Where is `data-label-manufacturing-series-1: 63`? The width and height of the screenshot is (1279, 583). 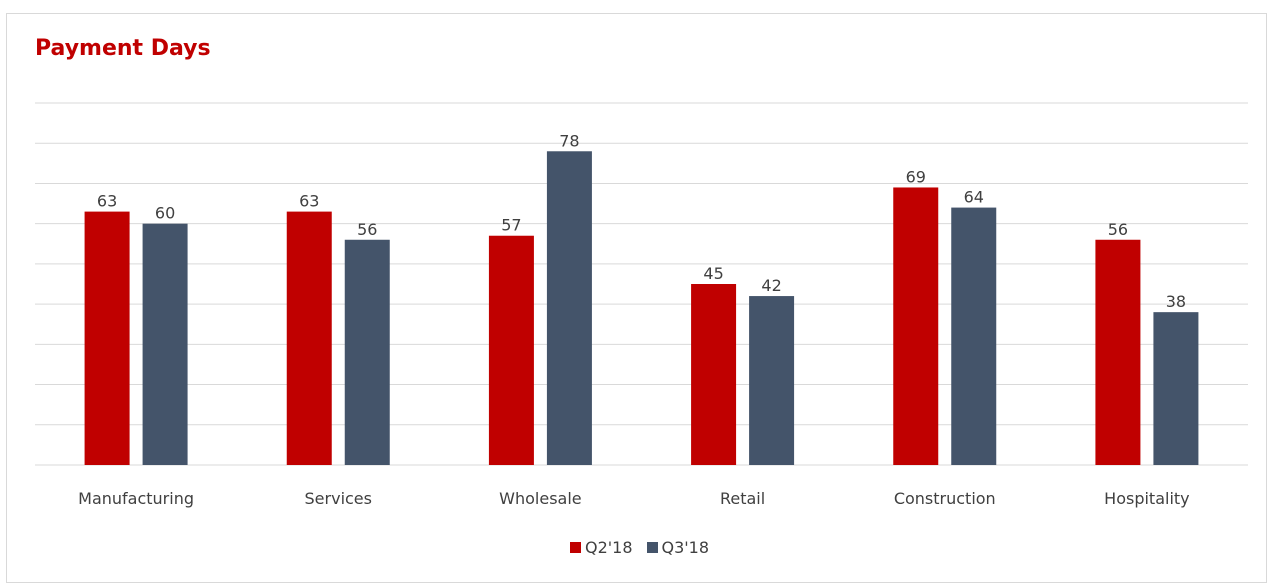
data-label-manufacturing-series-1: 63 is located at coordinates (107, 201).